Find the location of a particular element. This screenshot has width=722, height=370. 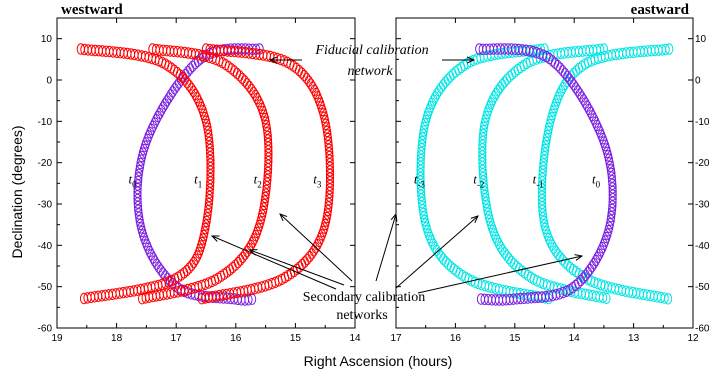

y-tick-label: -10 is located at coordinates (45, 122).